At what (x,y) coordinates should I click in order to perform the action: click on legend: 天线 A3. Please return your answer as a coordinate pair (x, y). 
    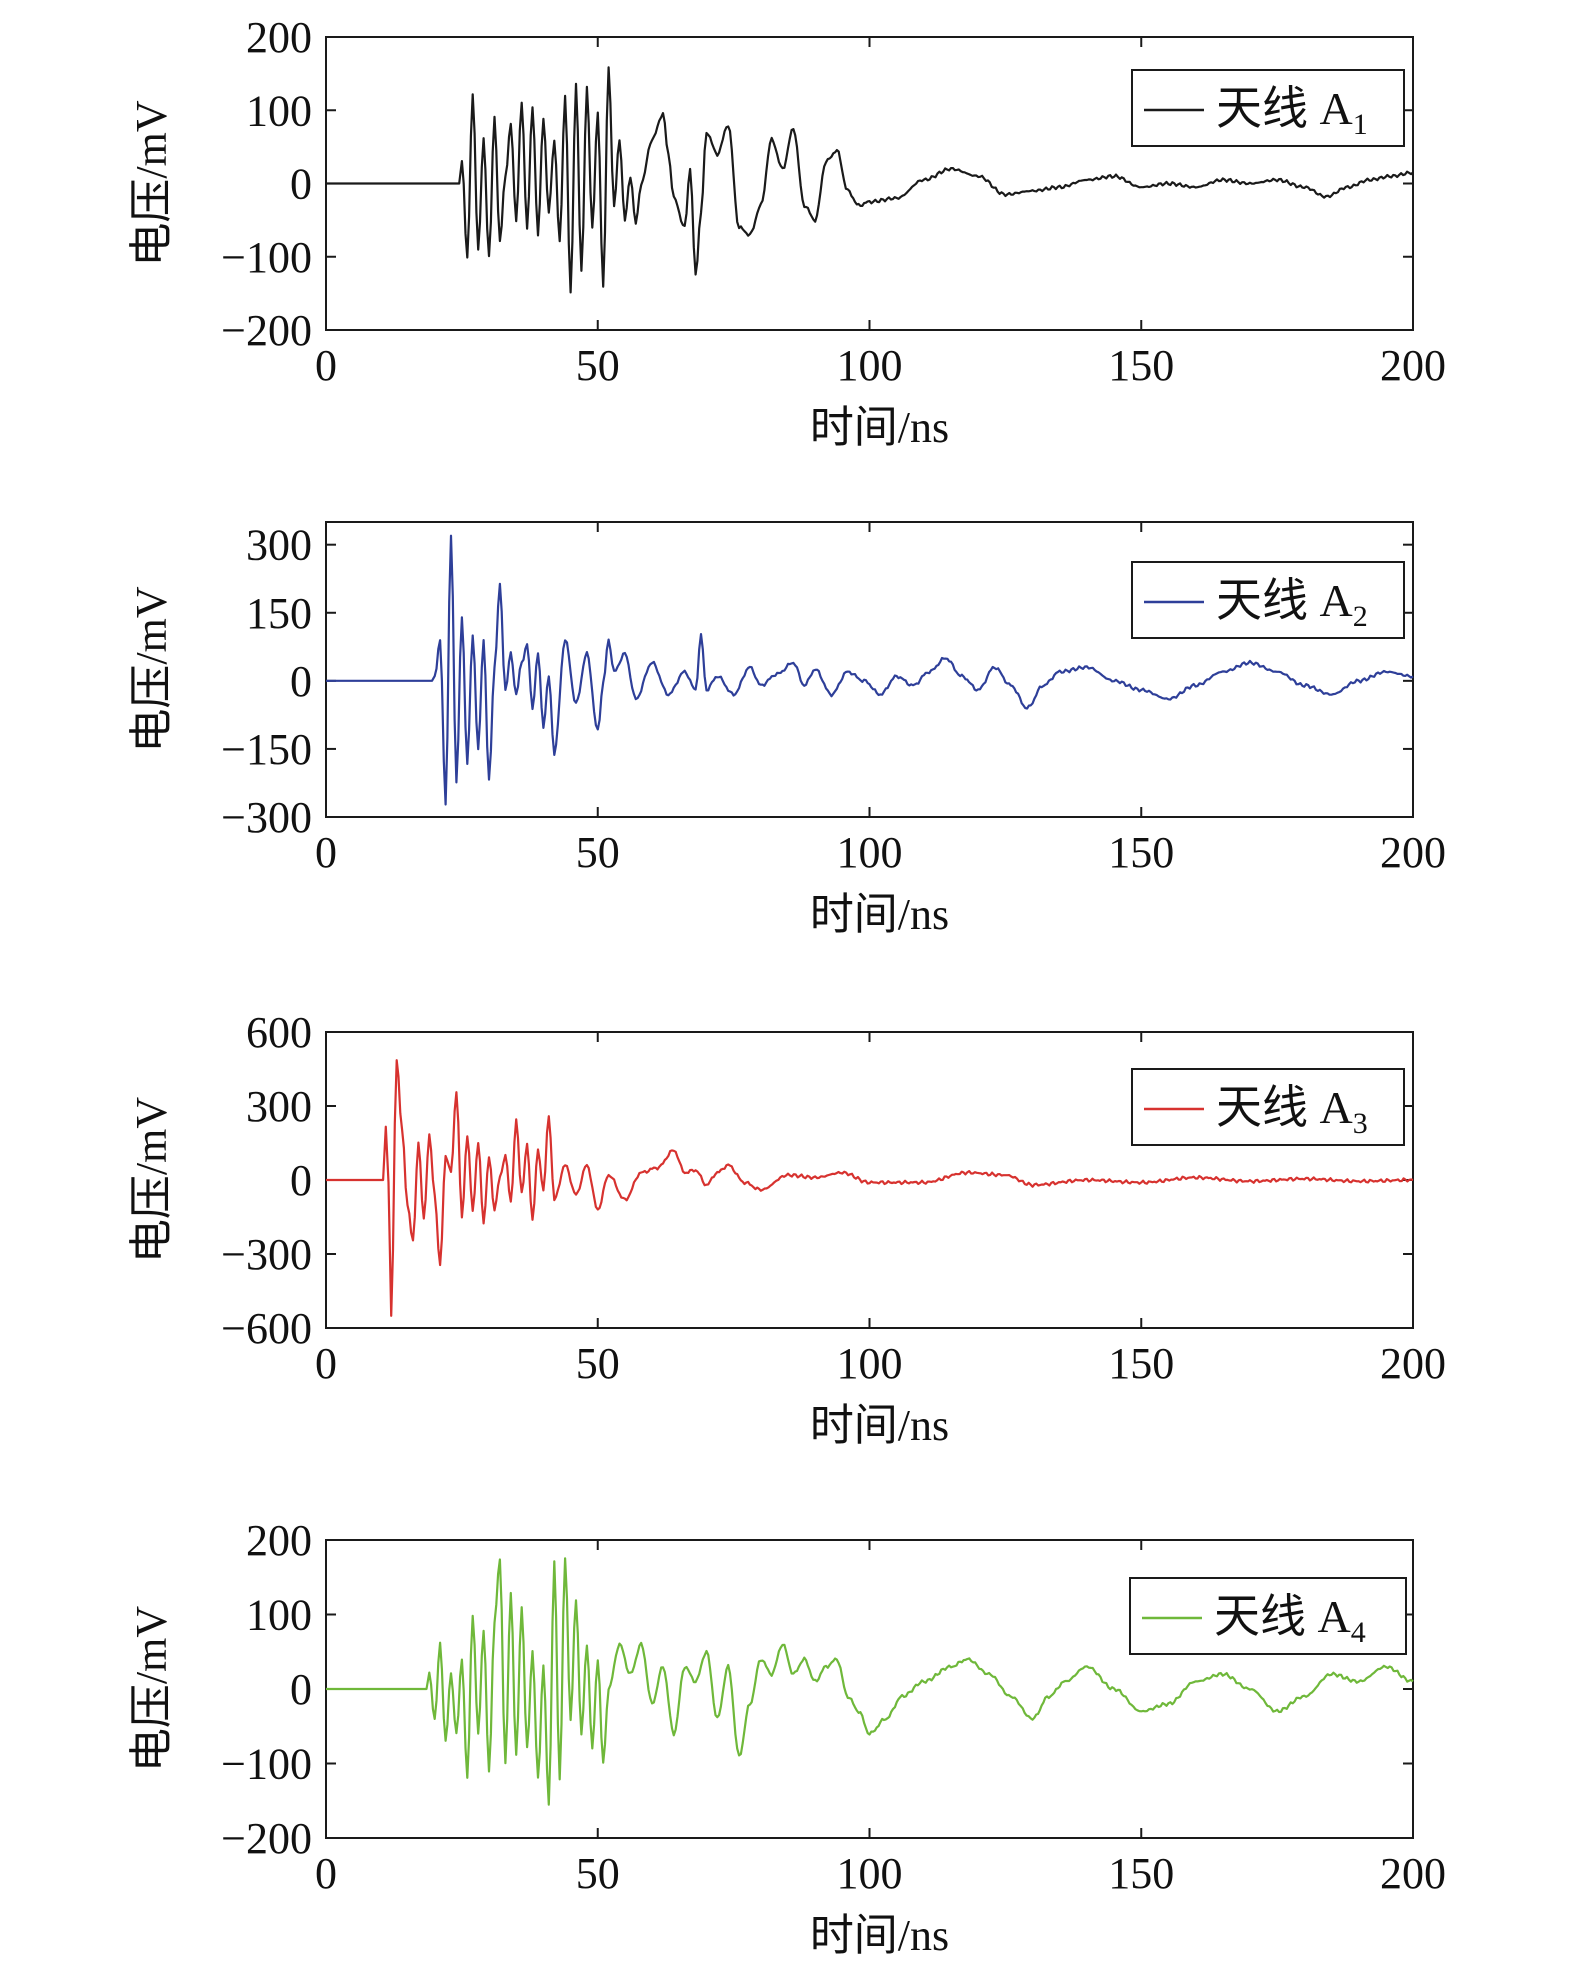
    Looking at the image, I should click on (1268, 1107).